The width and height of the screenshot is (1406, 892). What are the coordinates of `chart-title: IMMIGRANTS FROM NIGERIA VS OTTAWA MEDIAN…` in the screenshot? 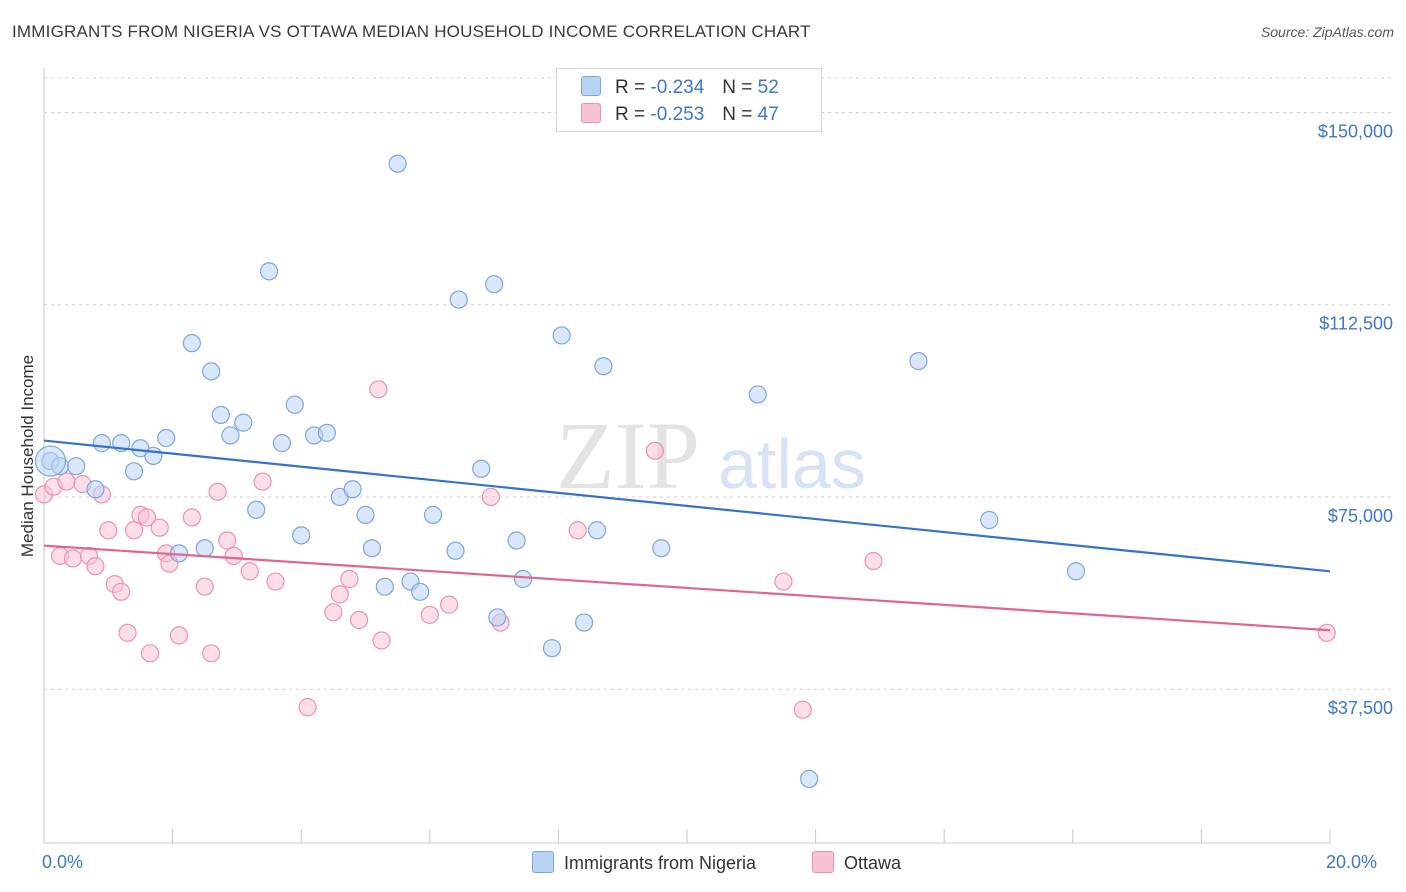 It's located at (411, 31).